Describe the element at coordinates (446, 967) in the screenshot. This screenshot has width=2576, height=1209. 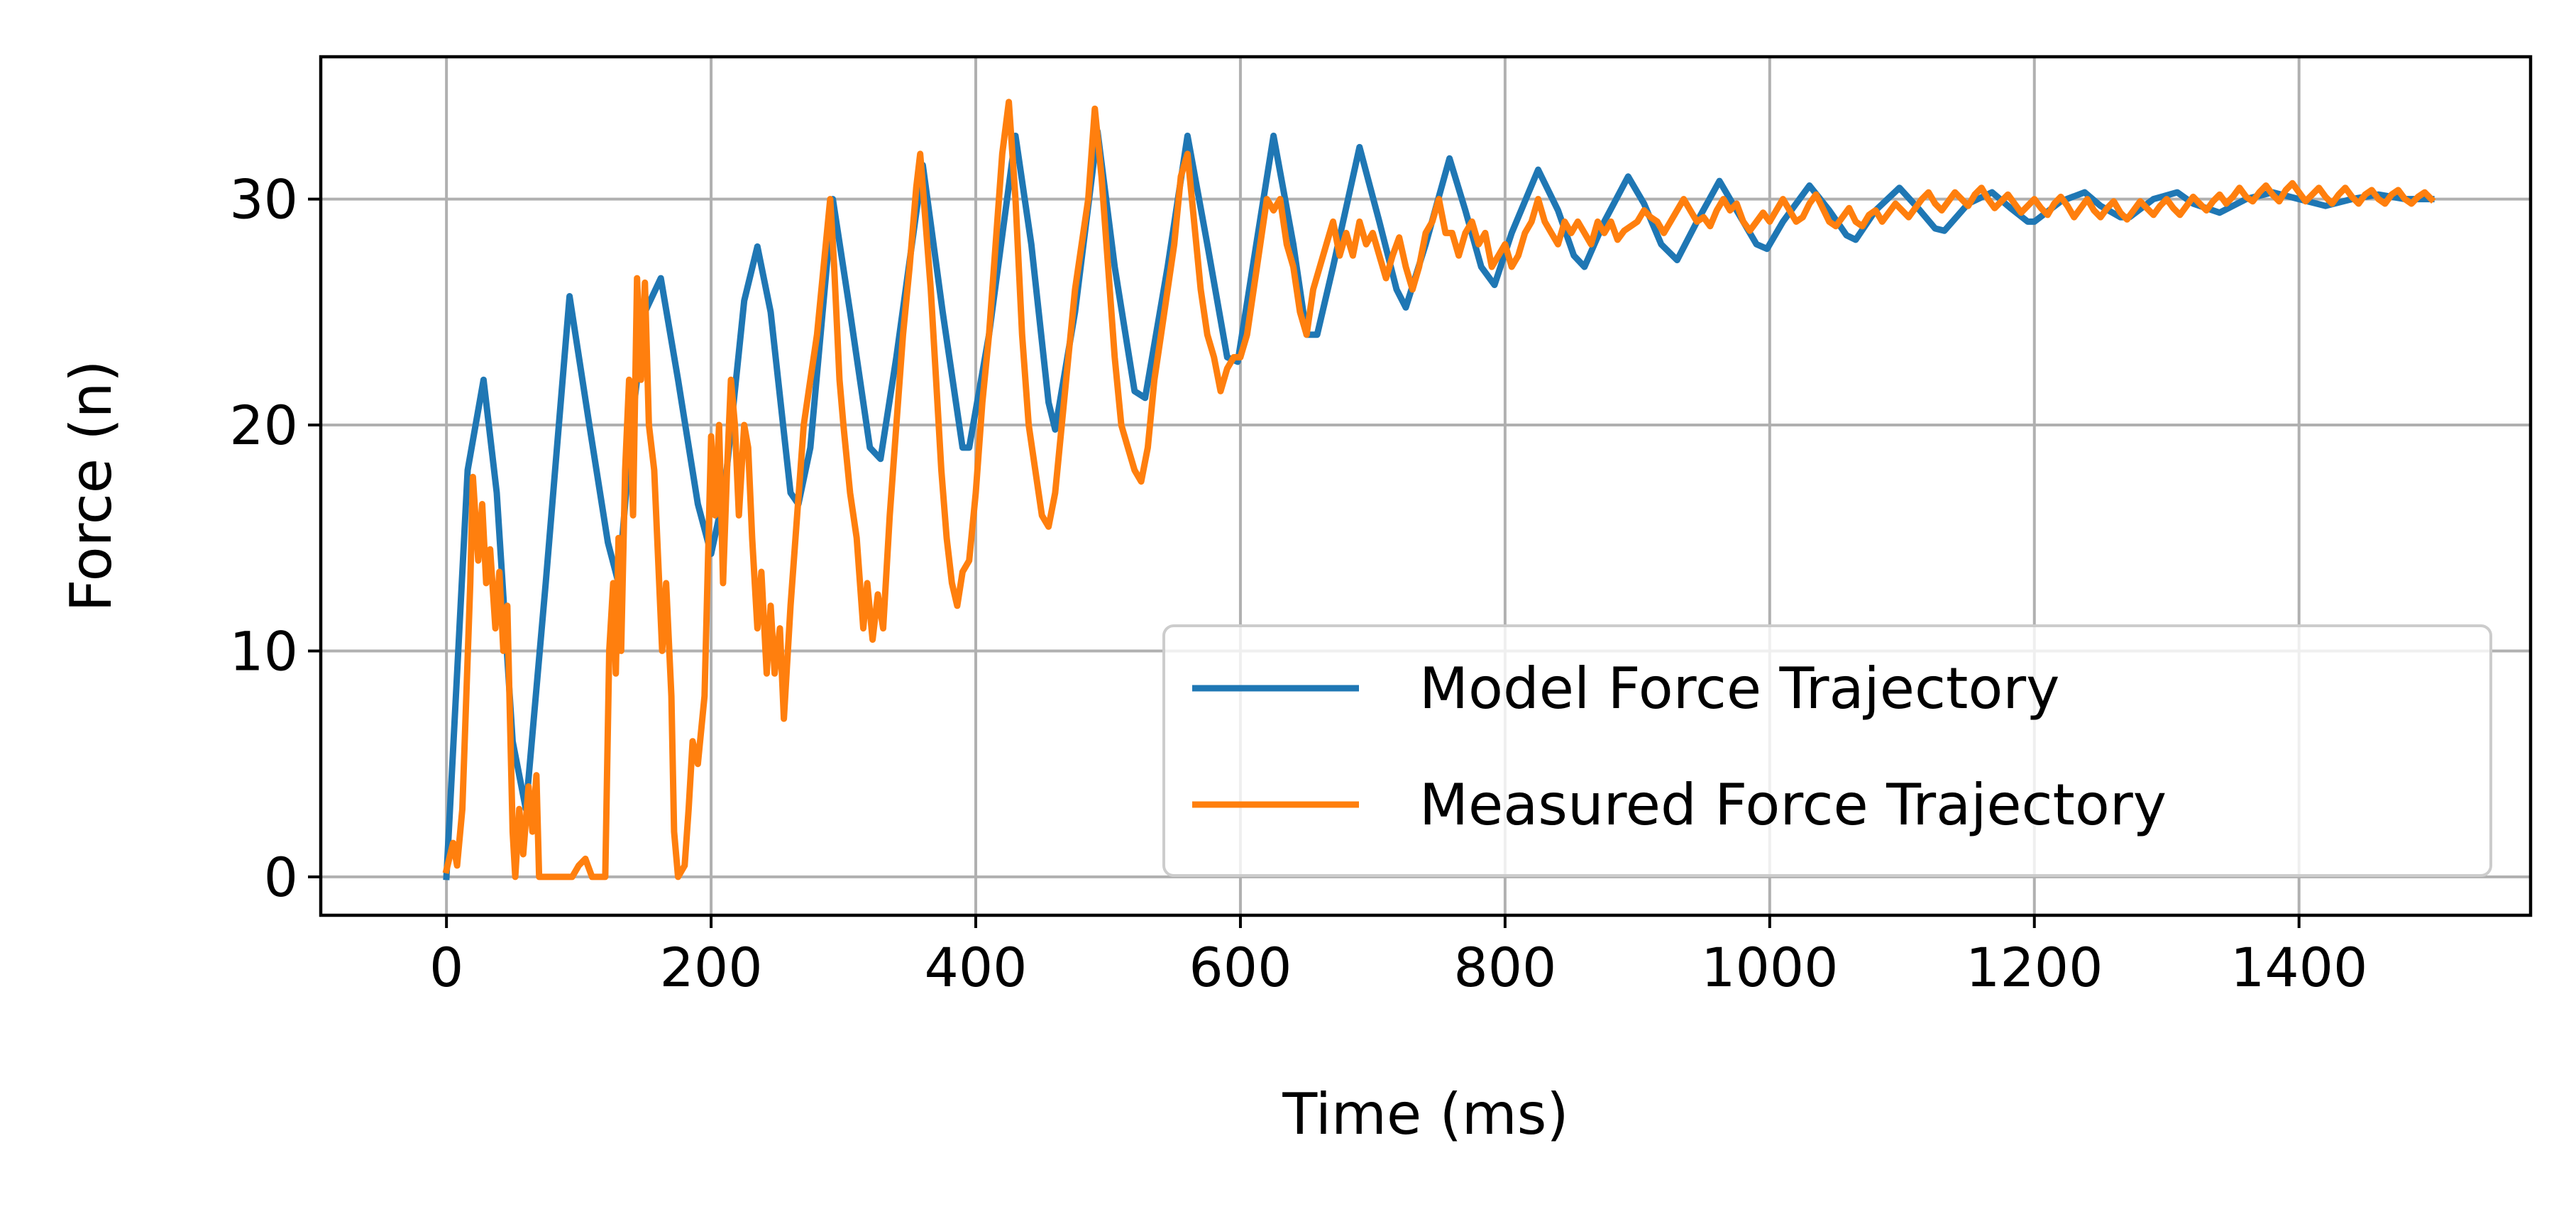
I see `x-tick-label: 0` at that location.